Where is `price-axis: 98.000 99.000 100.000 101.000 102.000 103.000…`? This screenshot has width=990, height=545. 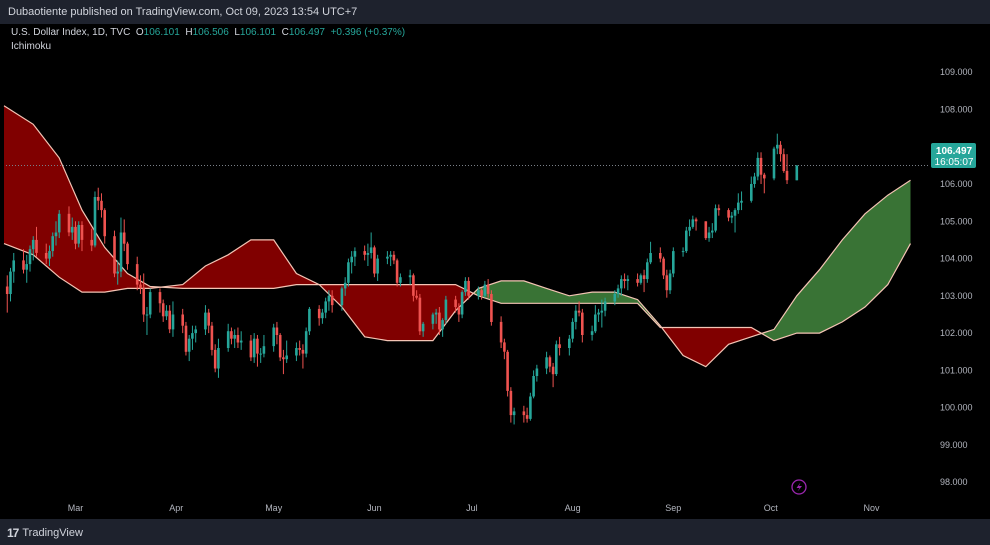
price-axis: 98.000 99.000 100.000 101.000 102.000 103.000… is located at coordinates (956, 277).